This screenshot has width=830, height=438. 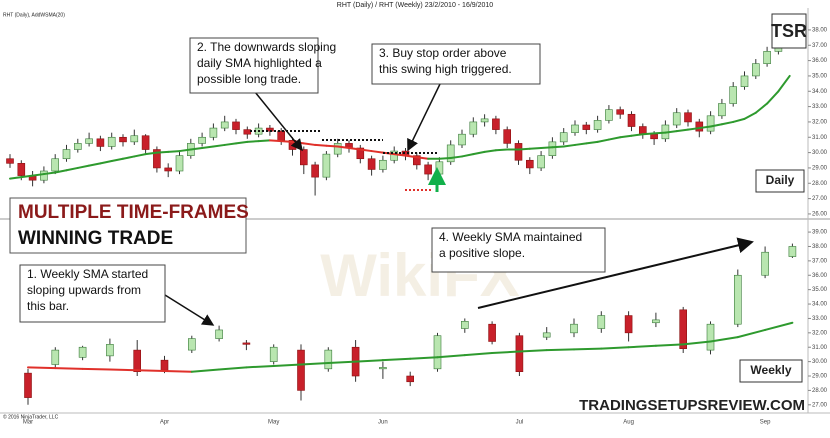 I want to click on annotation-text: daily SMA highlighted a, so click(x=259, y=63).